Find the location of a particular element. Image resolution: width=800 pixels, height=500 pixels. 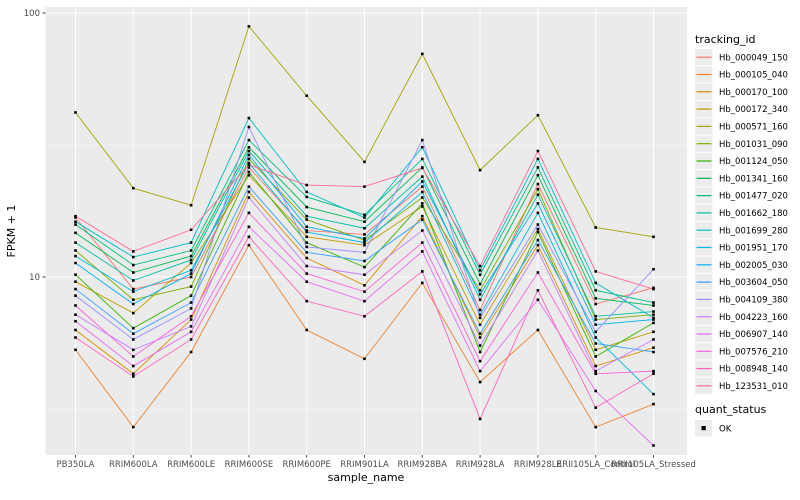

legend-label: Hb_000049_150 is located at coordinates (753, 58).